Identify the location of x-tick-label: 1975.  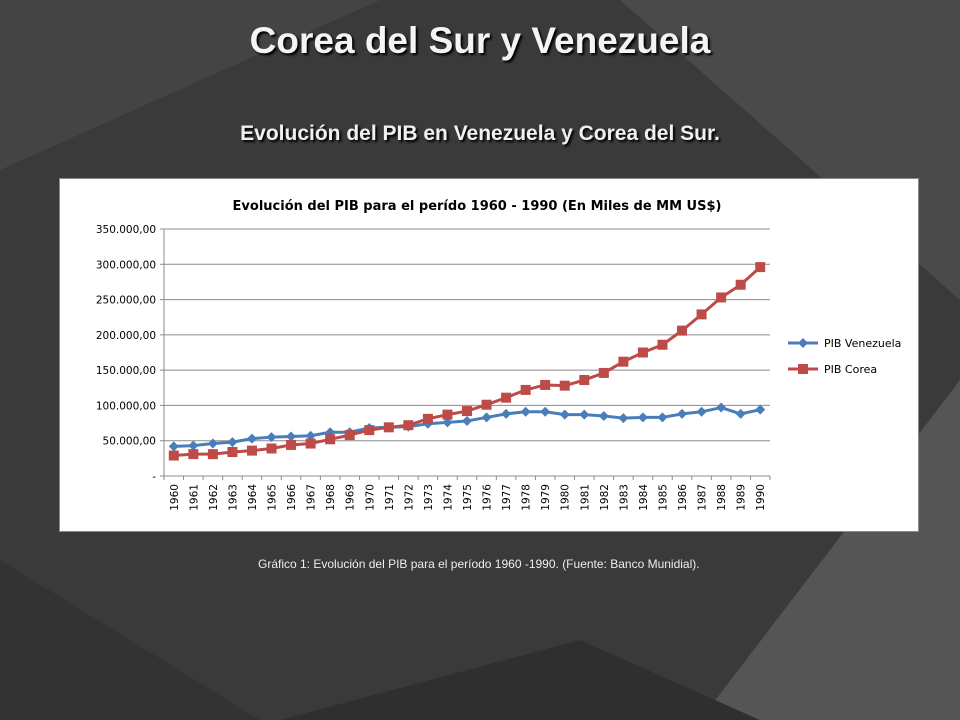
(468, 497).